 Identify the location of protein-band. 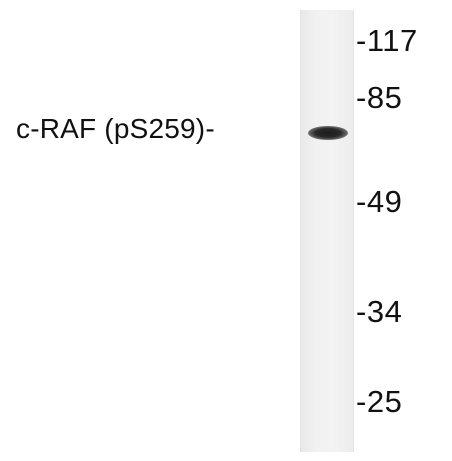
(328, 133).